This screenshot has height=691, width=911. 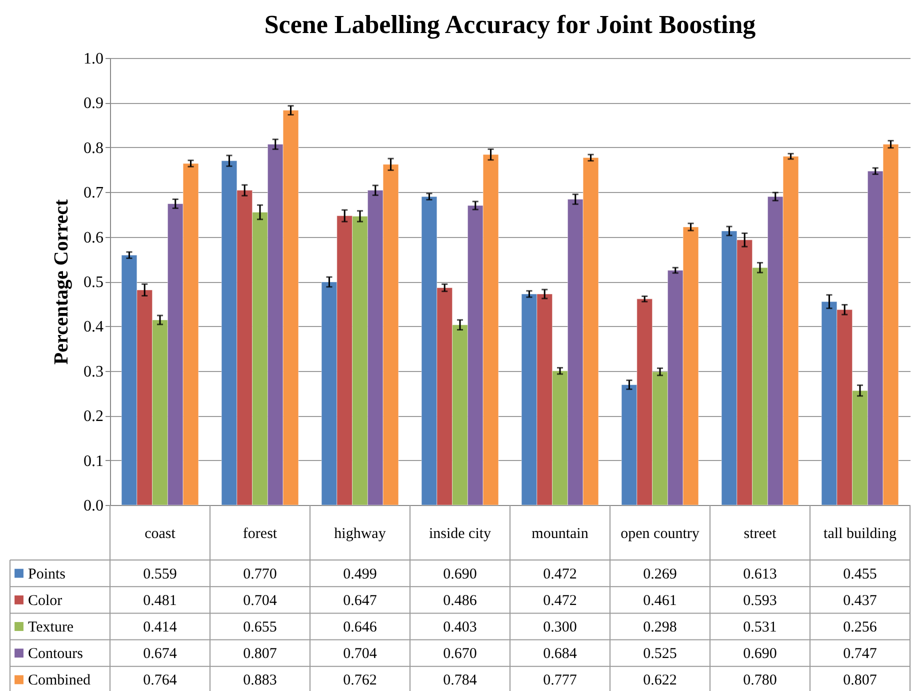 I want to click on data-label: 0.481, so click(x=160, y=600).